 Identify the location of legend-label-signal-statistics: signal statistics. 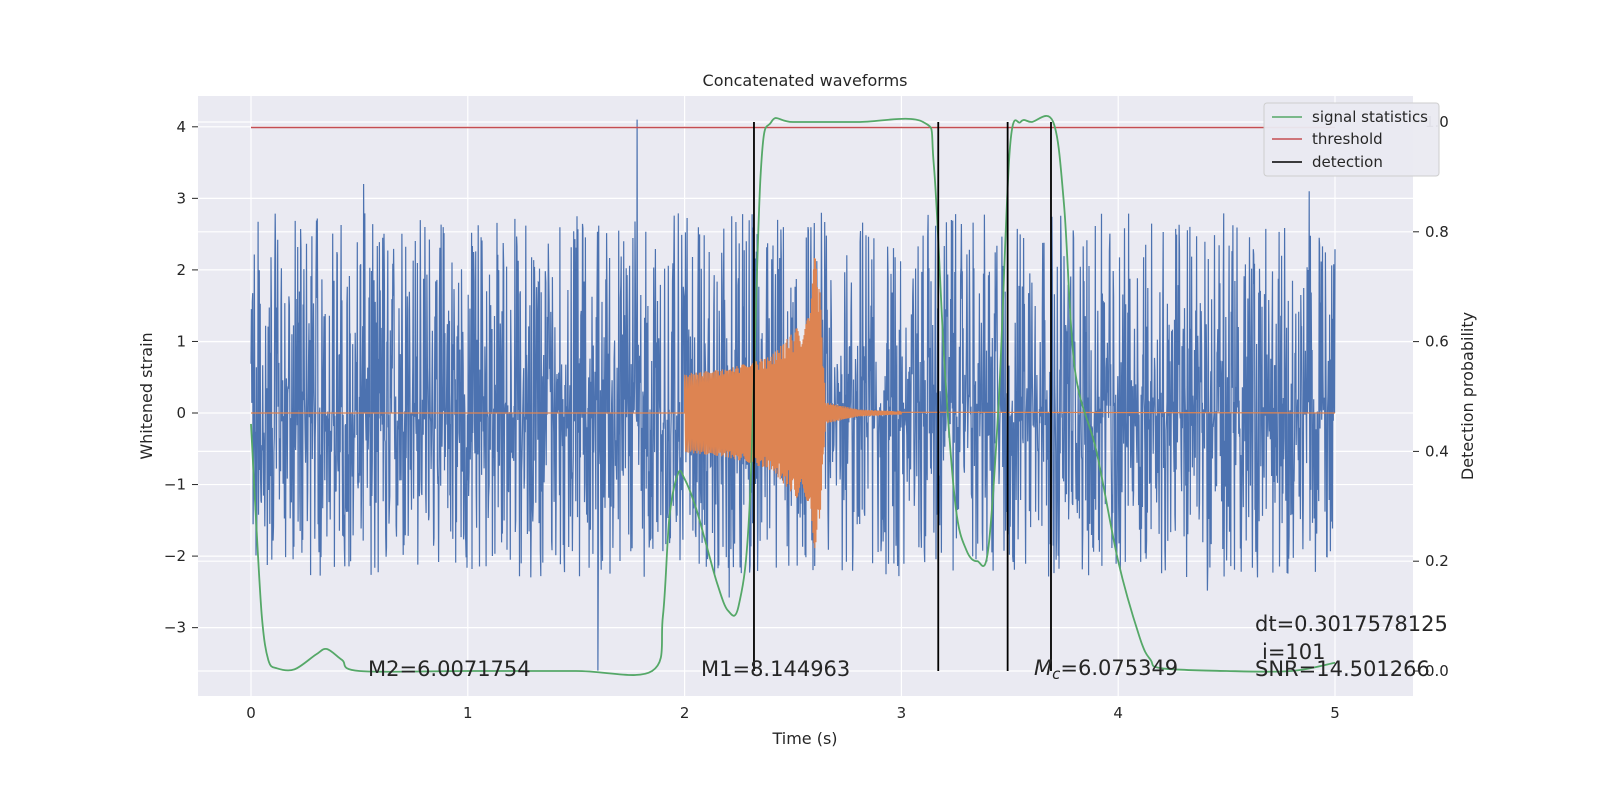
(1370, 117).